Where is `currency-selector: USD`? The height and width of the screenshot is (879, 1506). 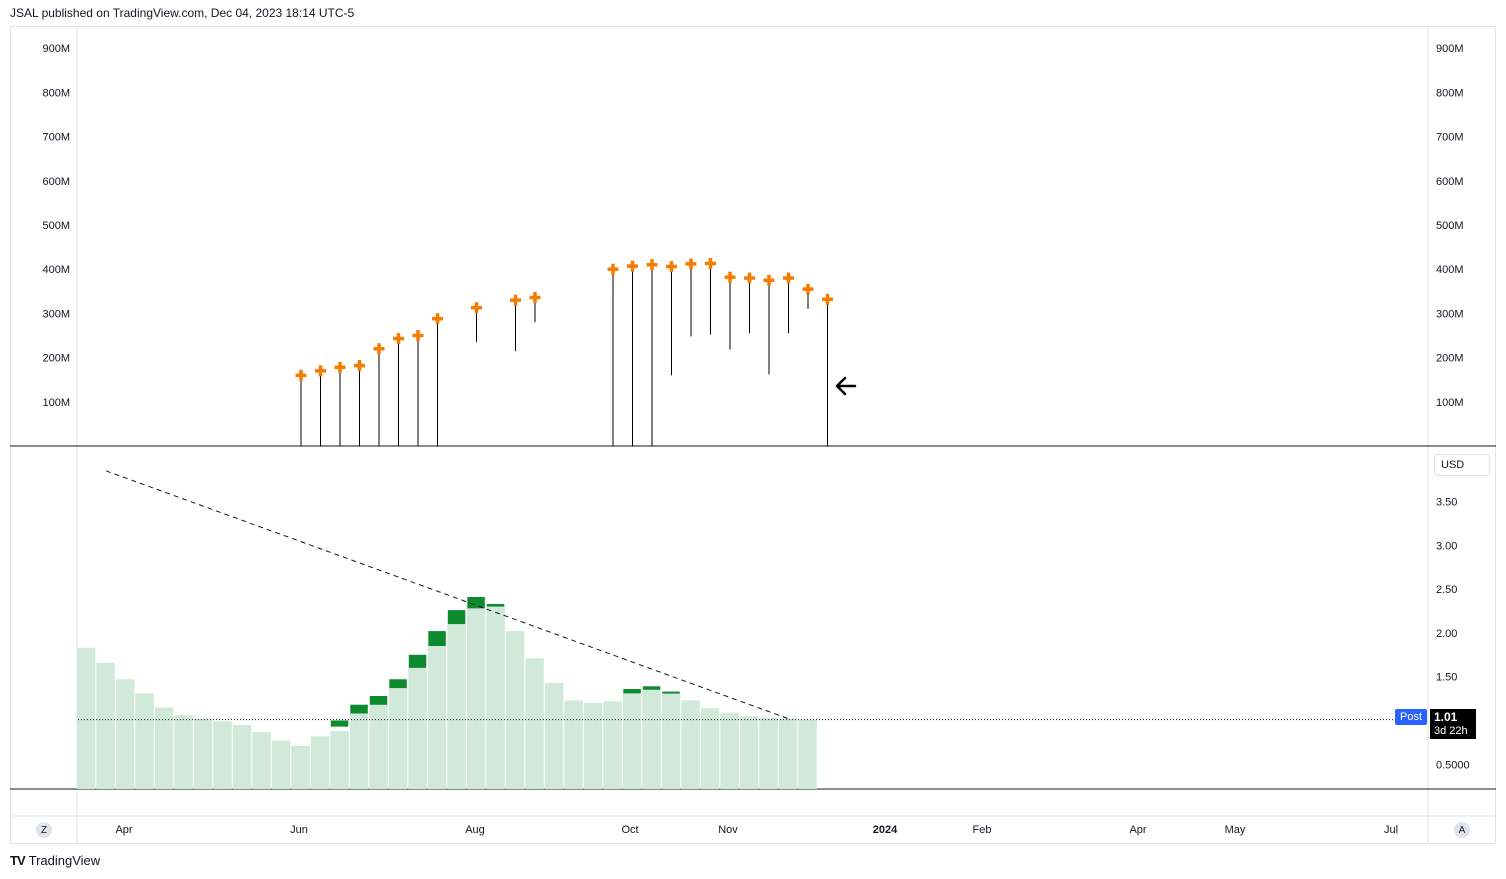 currency-selector: USD is located at coordinates (1462, 465).